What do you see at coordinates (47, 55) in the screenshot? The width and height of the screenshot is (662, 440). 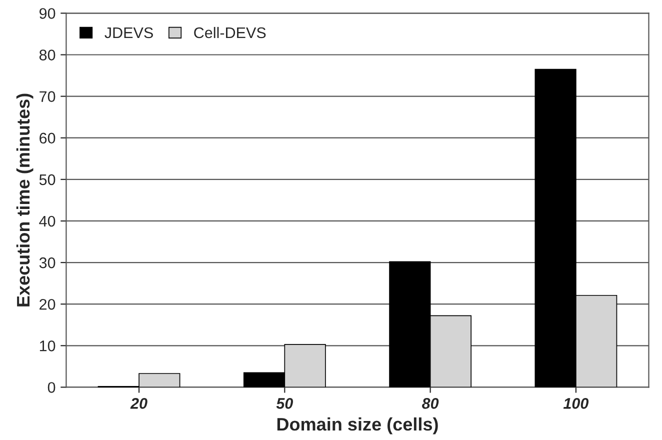 I see `y-tick-label: 80` at bounding box center [47, 55].